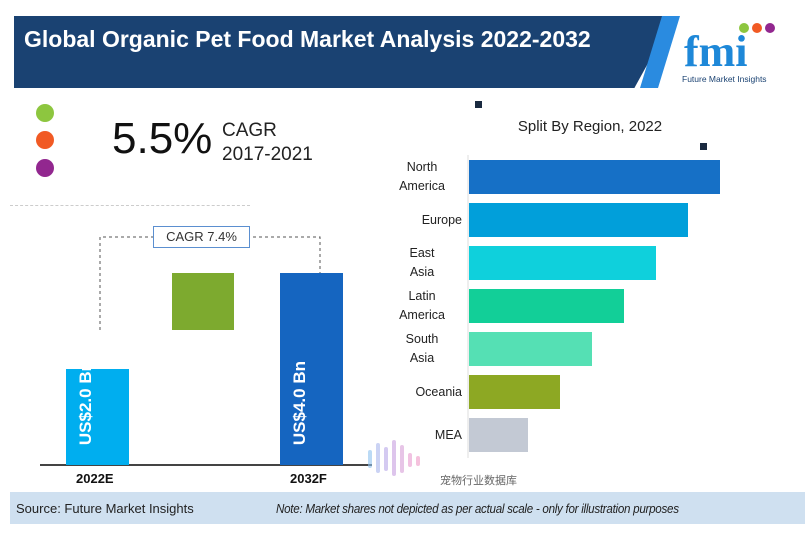 The width and height of the screenshot is (810, 540). Describe the element at coordinates (441, 220) in the screenshot. I see `region-label: Europe` at that location.